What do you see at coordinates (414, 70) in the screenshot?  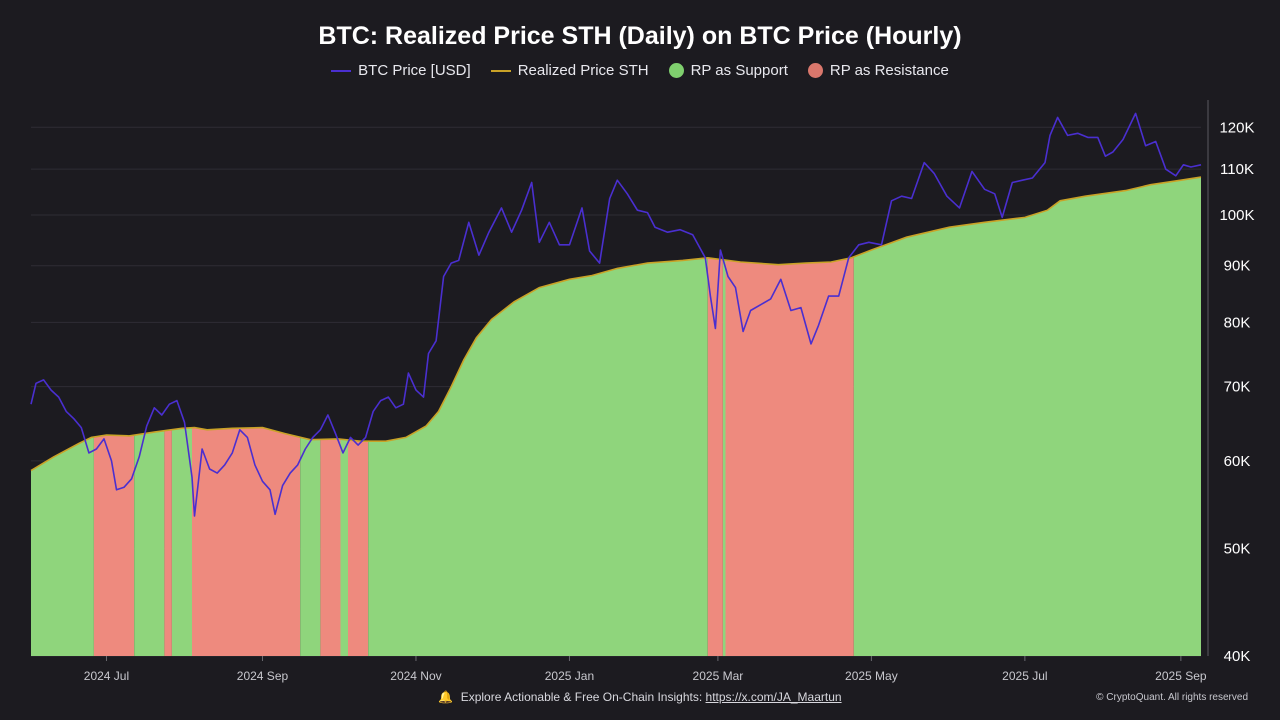 I see `legend-label-btc-price: BTC Price [USD]` at bounding box center [414, 70].